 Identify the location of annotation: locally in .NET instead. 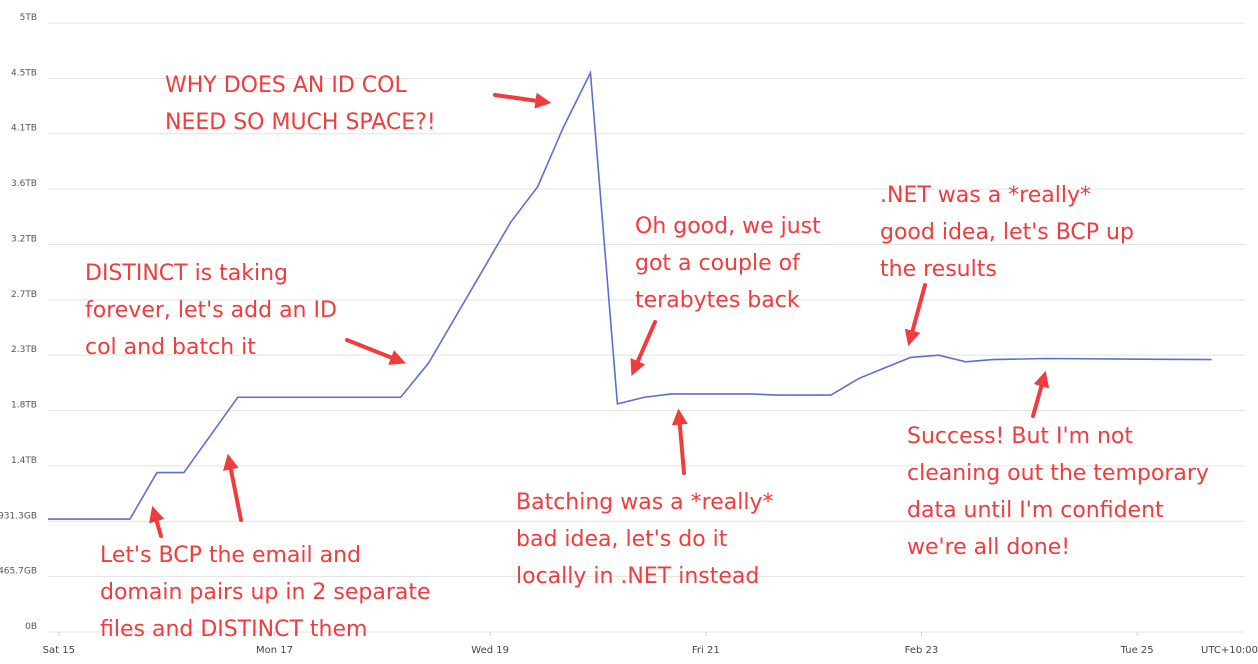
(637, 576).